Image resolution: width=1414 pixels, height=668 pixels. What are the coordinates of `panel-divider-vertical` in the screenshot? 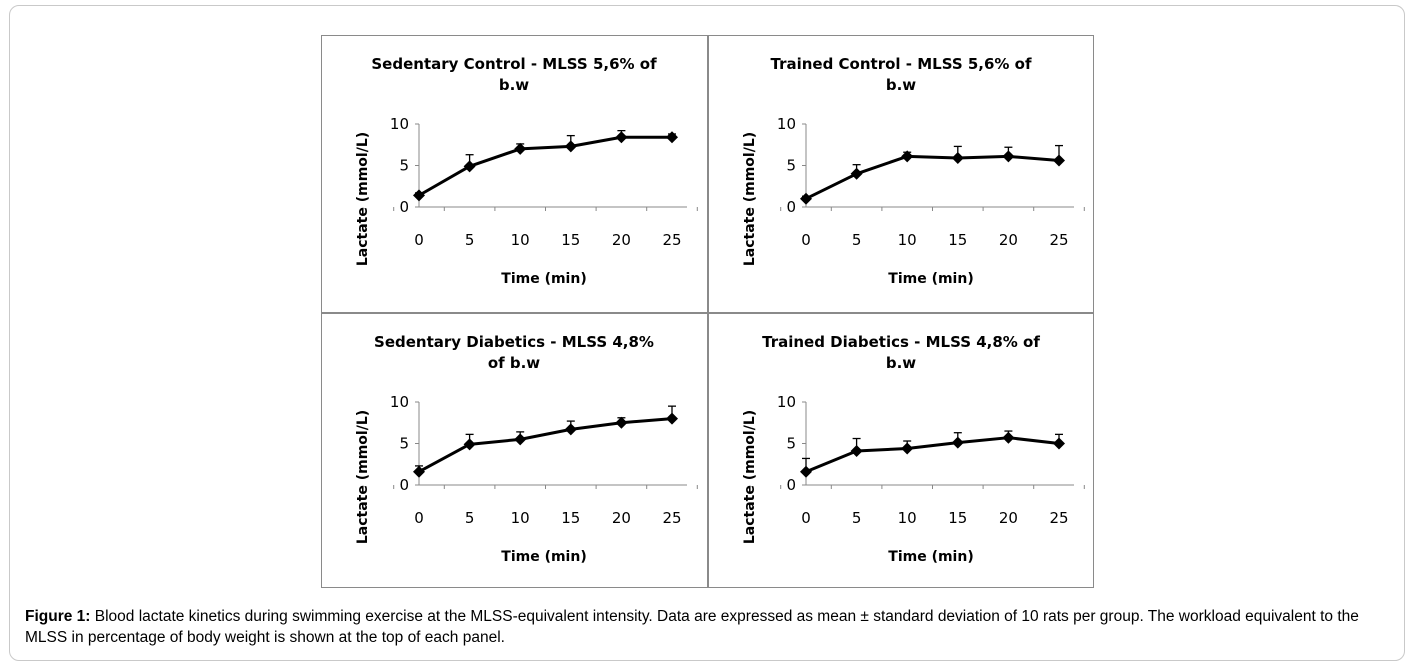 It's located at (708, 311).